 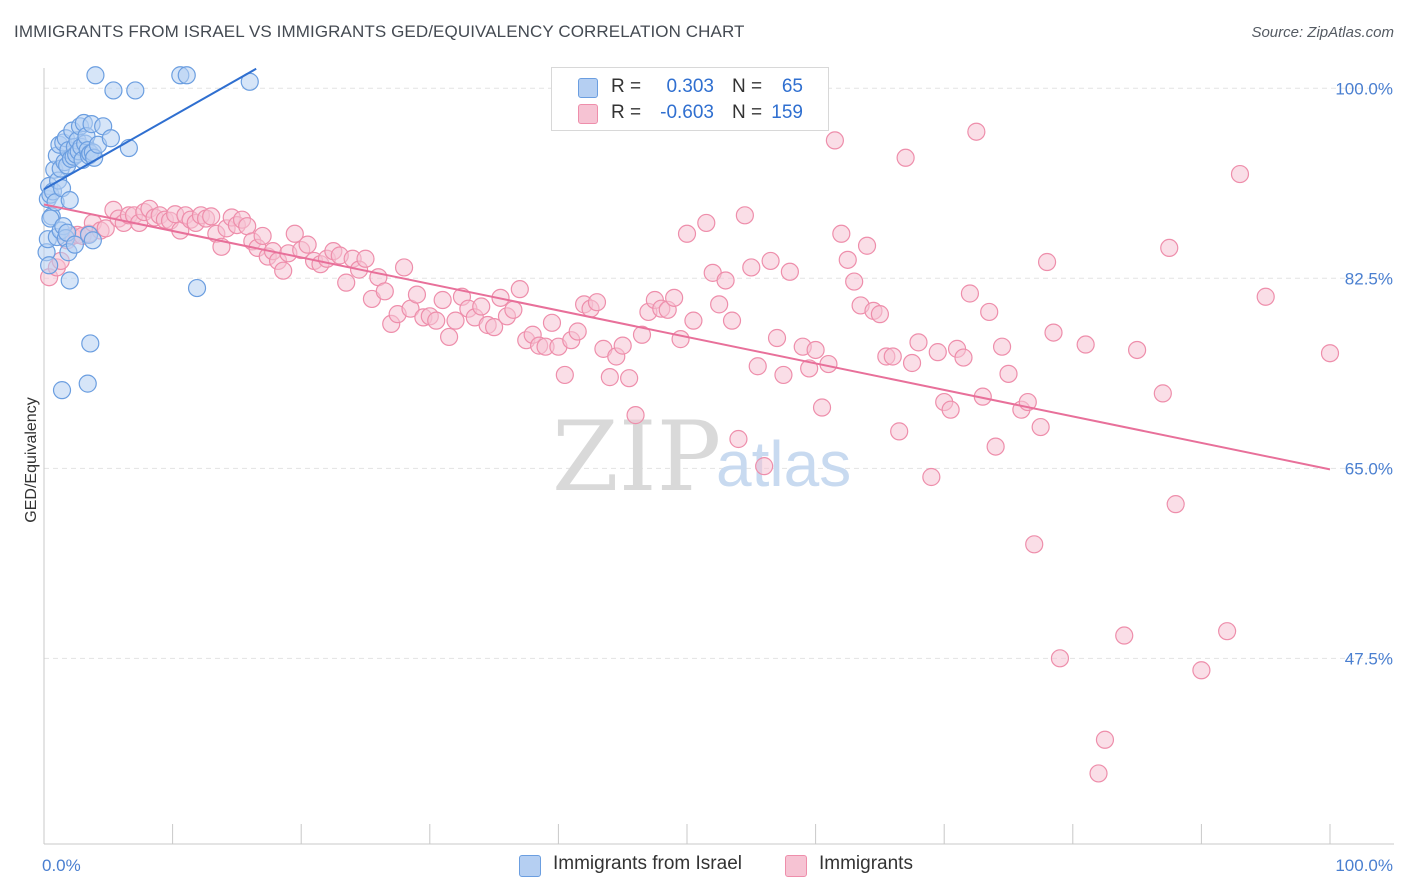 I want to click on legend: Immigrants from Israel Immigrants, so click(x=703, y=865).